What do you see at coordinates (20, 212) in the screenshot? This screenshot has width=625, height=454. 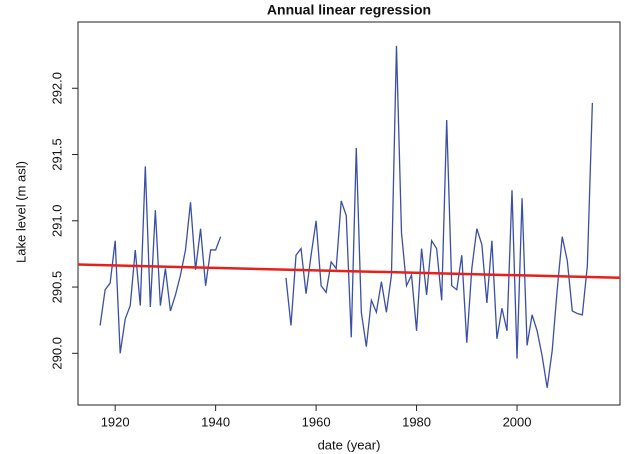 I see `y-axis-label: Lake level (m asl)` at bounding box center [20, 212].